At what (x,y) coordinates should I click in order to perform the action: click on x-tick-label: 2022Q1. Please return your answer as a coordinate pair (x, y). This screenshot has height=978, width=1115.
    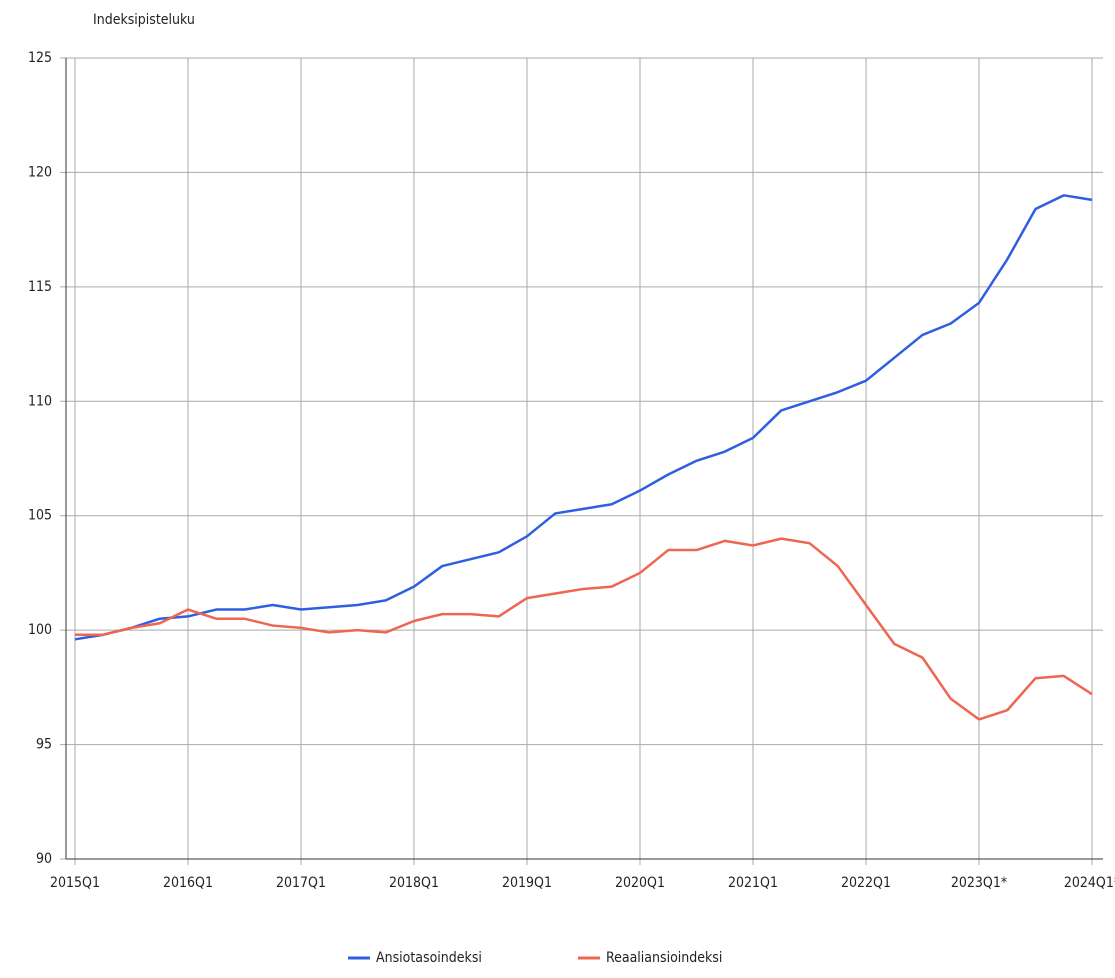
    Looking at the image, I should click on (866, 883).